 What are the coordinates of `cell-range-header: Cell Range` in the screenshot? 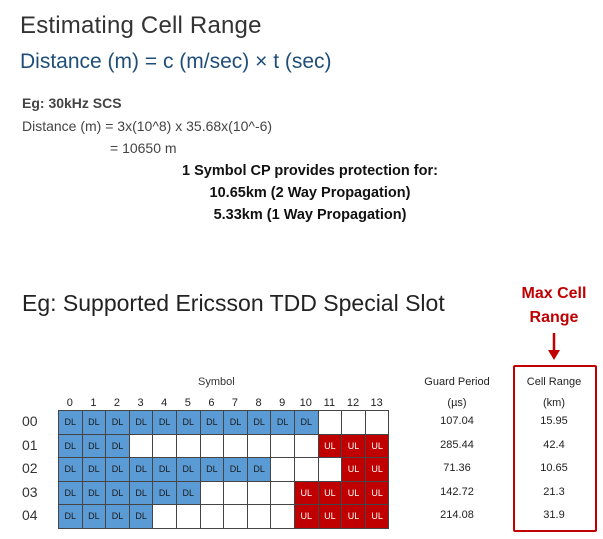 It's located at (554, 382).